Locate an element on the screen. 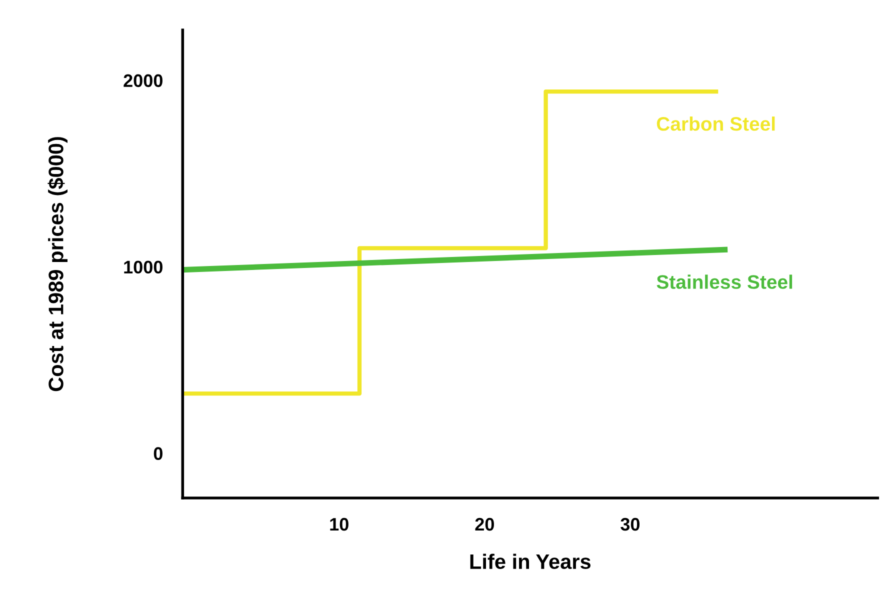  y-tick-label: 0 is located at coordinates (158, 453).